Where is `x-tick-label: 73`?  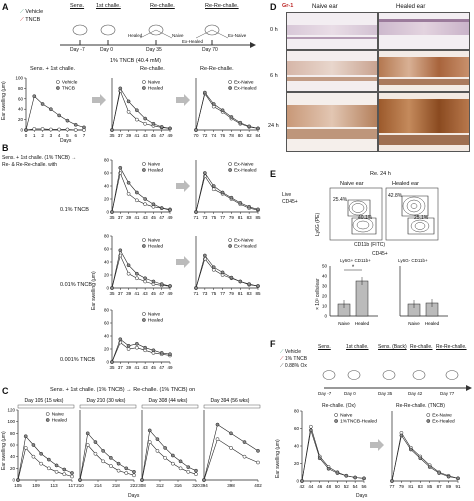 x-tick-label: 73 is located at coordinates (205, 217).